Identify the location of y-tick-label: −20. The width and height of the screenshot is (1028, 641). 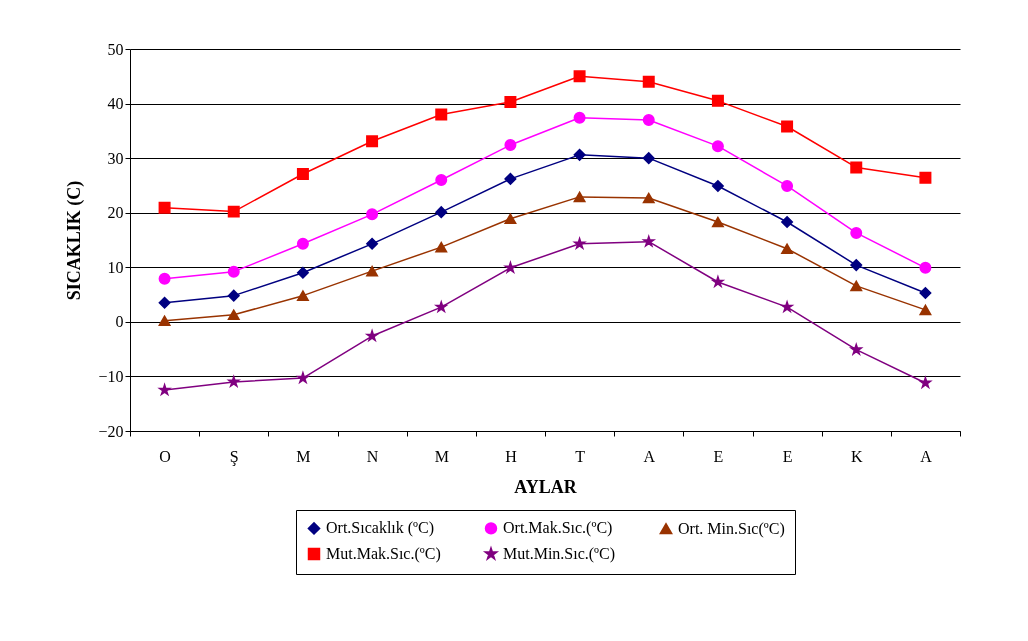
(111, 431).